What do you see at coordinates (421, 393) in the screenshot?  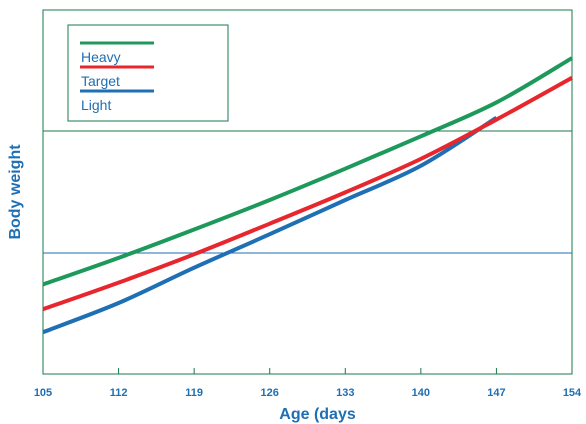 I see `x-tick-label: 140` at bounding box center [421, 393].